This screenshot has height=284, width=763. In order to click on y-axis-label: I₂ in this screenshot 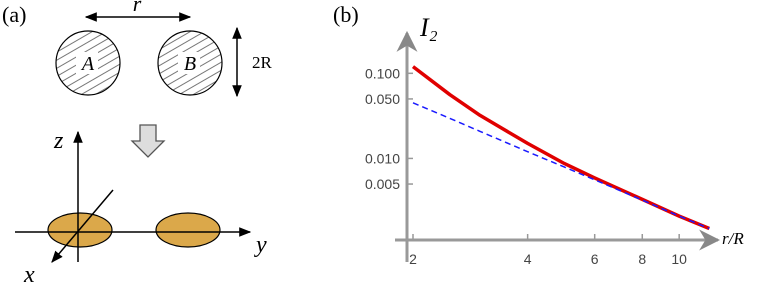, I will do `click(428, 27)`.